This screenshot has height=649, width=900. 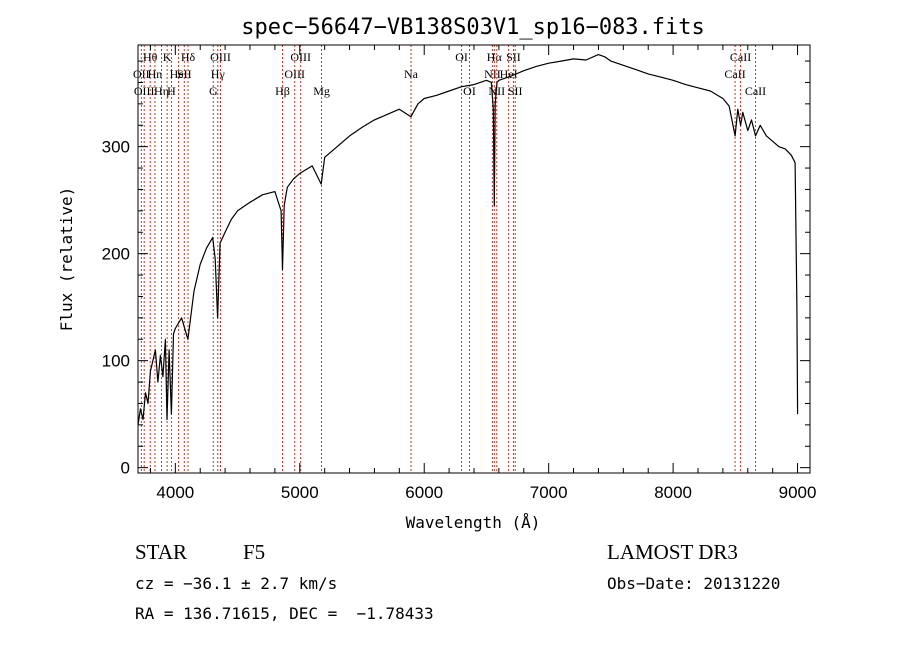 I want to click on x-tick-label-6000: 6000, so click(x=424, y=492).